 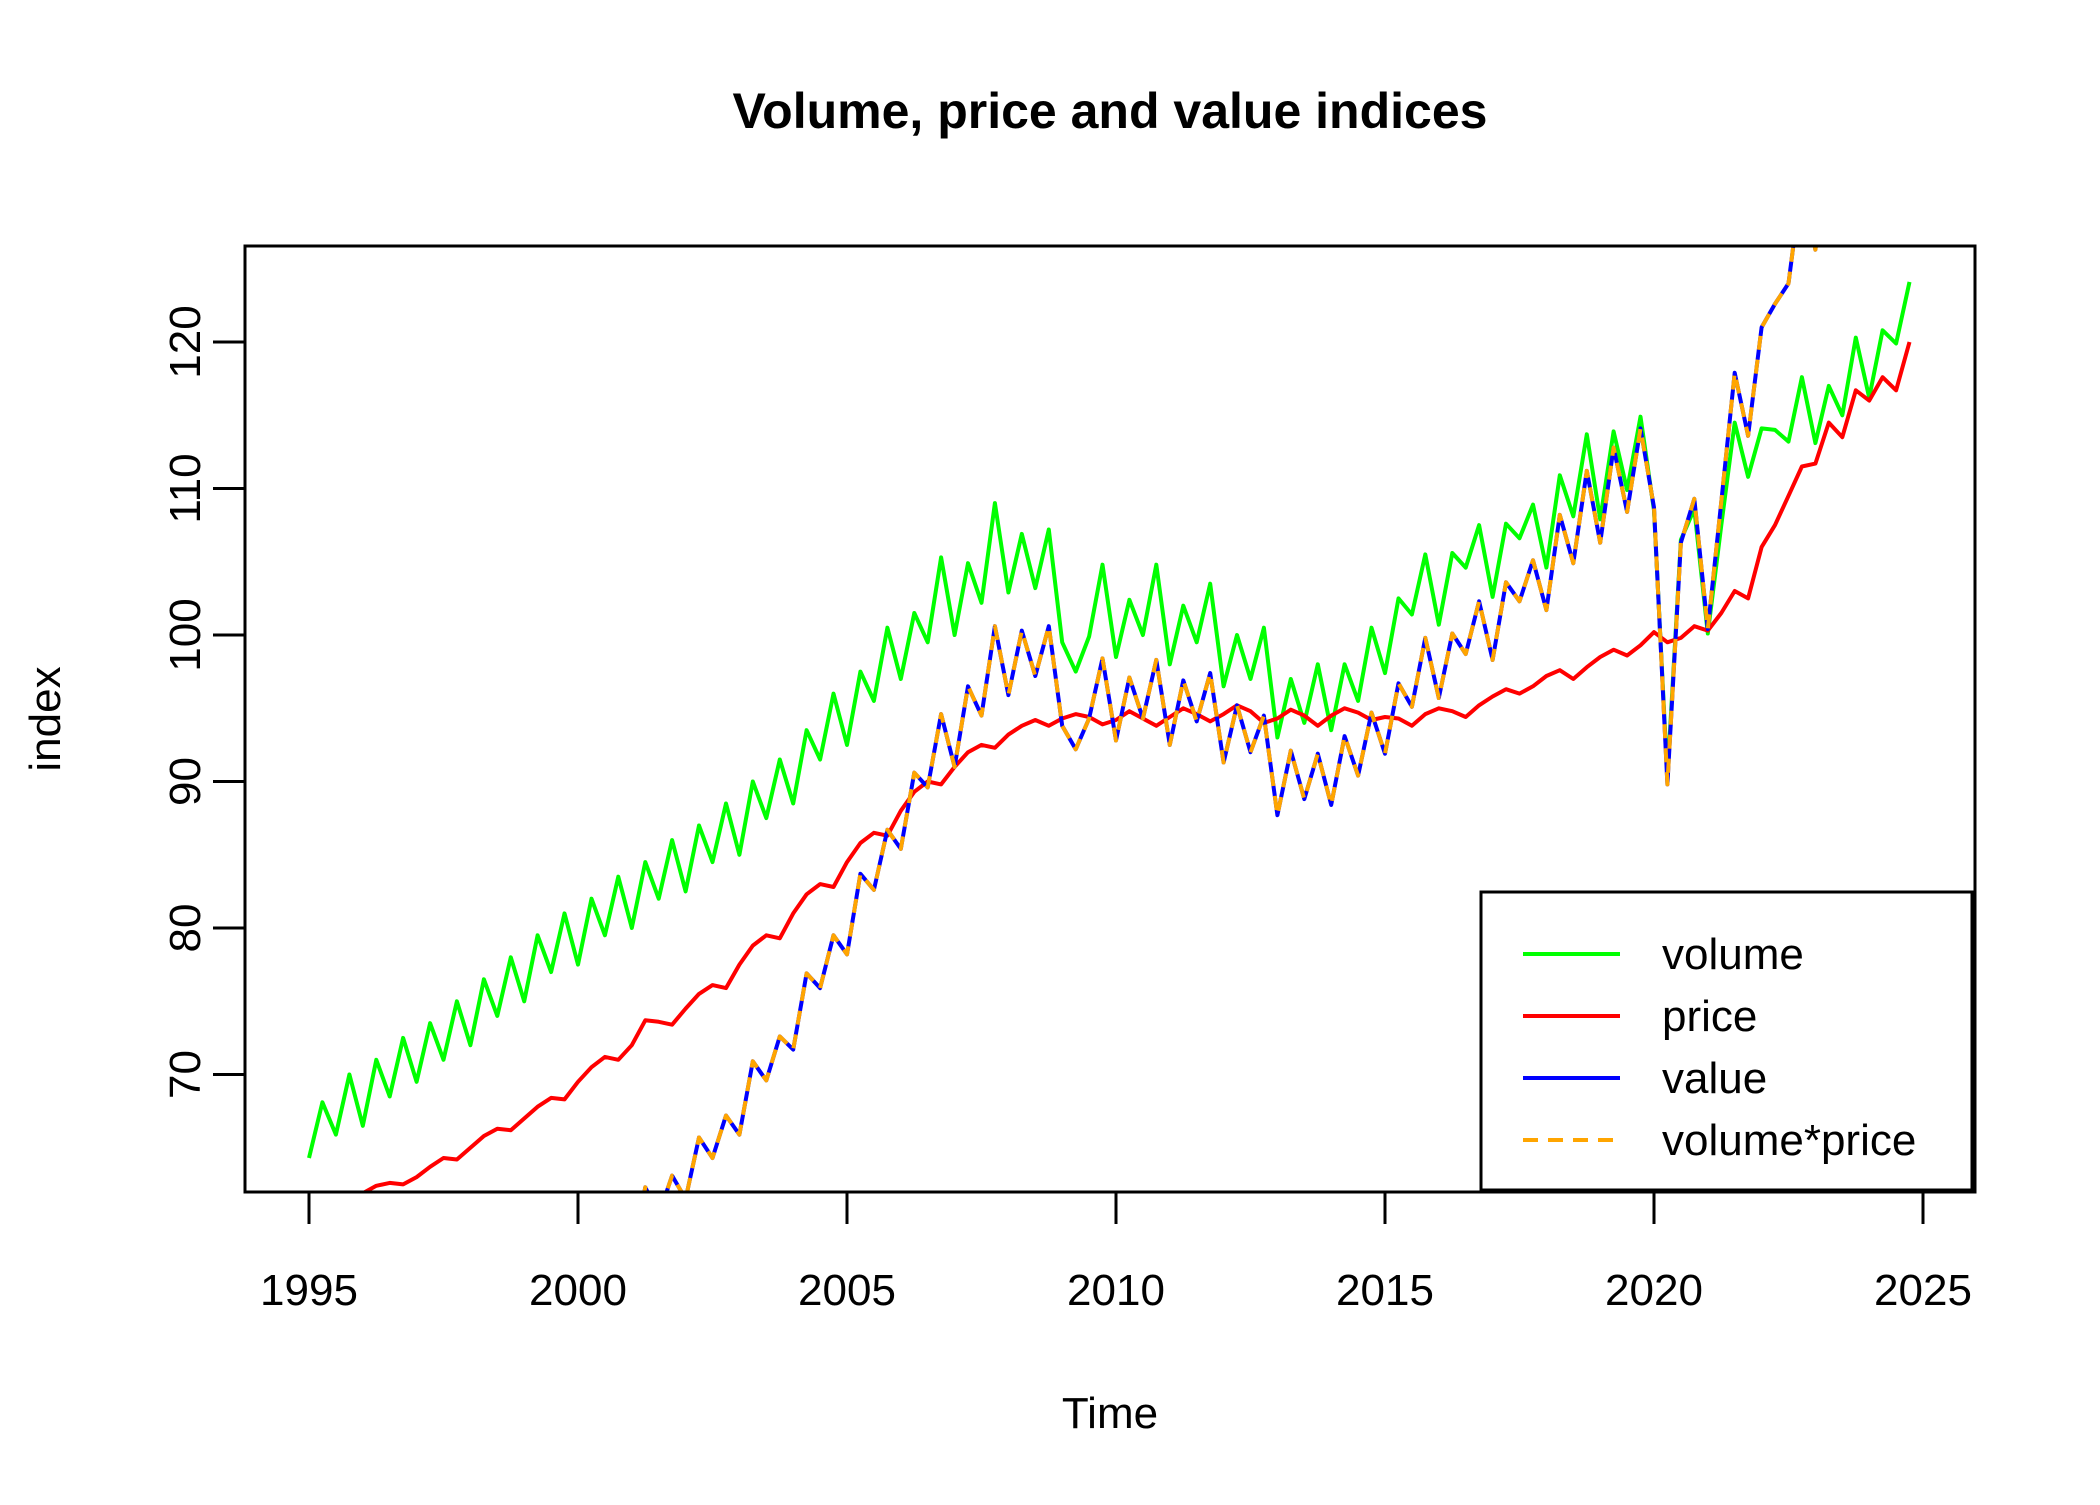 I want to click on y-tick-label: 80, so click(x=185, y=928).